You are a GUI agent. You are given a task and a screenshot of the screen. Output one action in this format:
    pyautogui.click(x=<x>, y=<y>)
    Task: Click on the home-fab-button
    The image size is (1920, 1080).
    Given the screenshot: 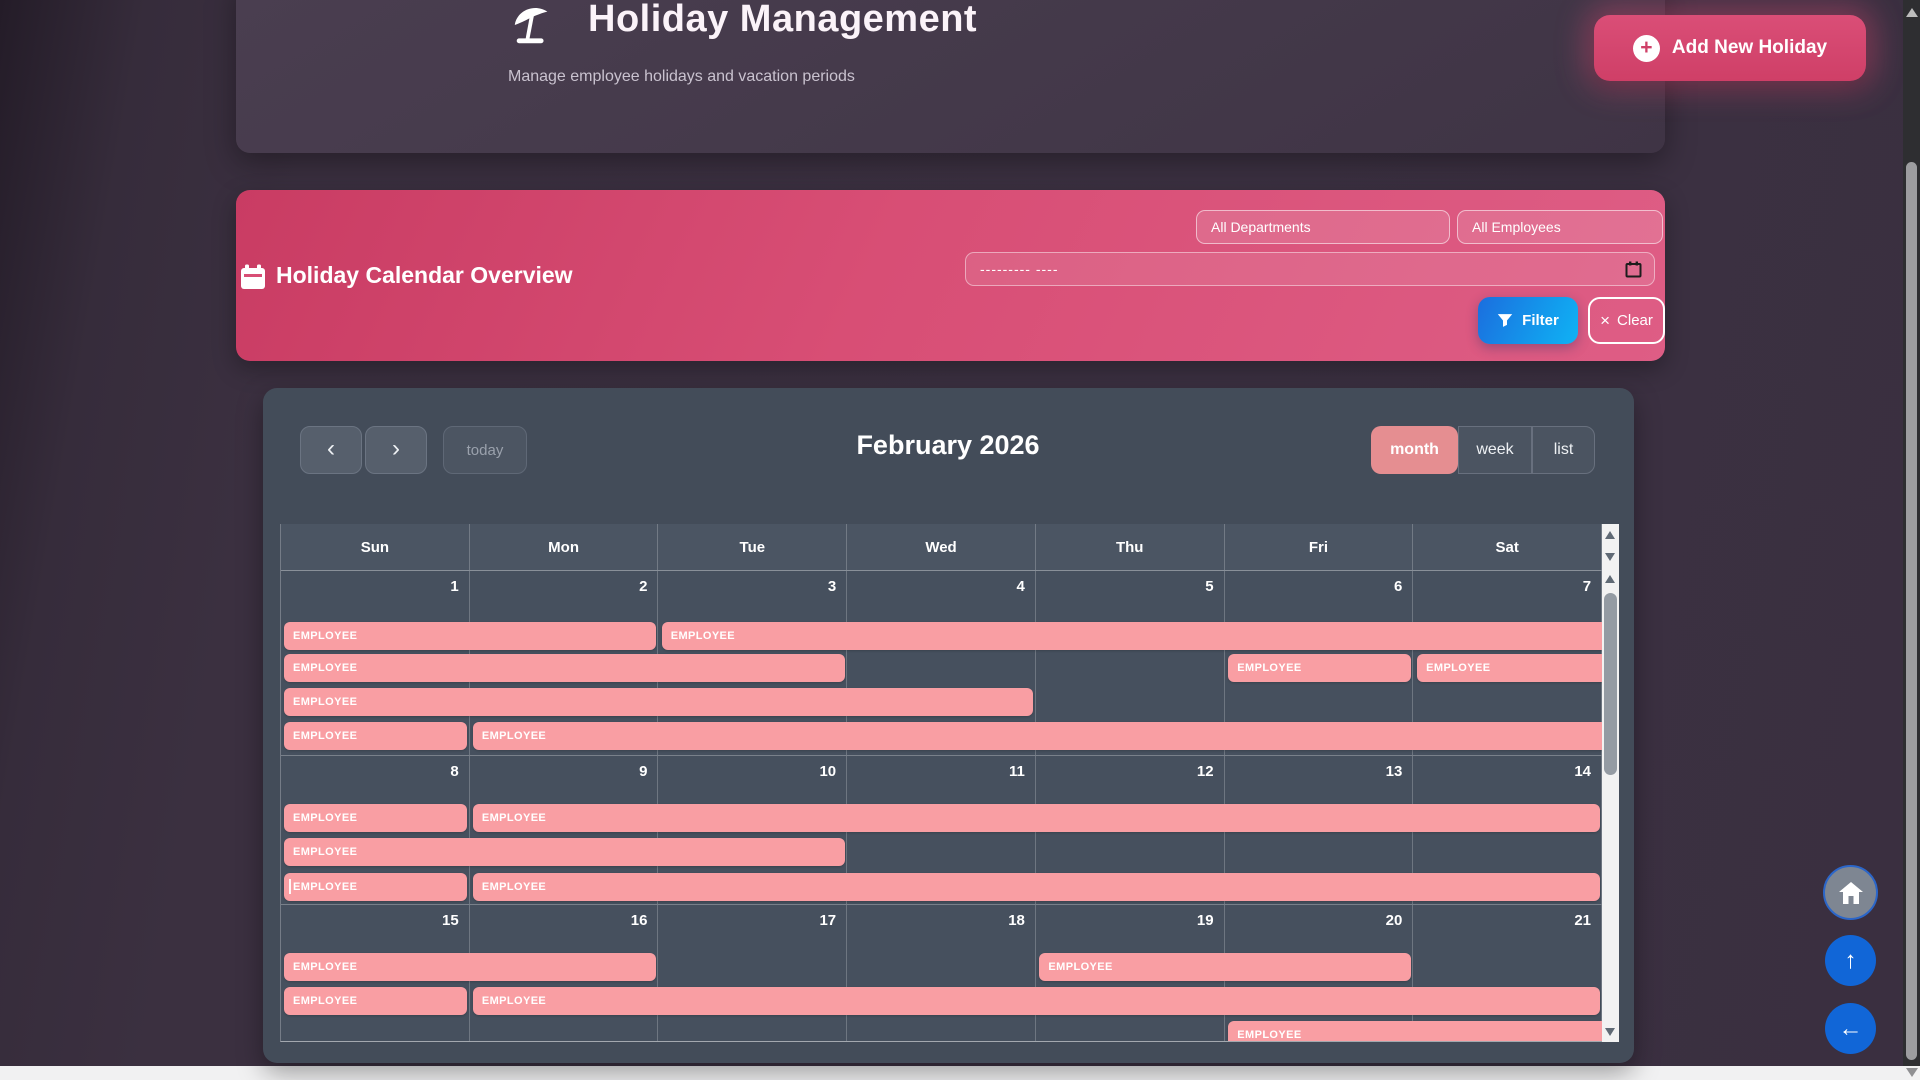 What is the action you would take?
    pyautogui.click(x=1850, y=892)
    